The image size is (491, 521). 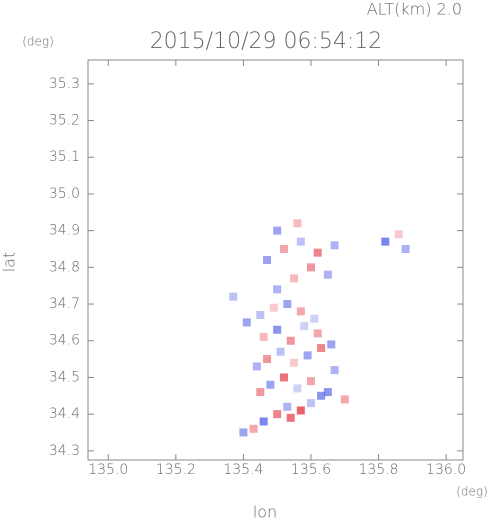 What do you see at coordinates (311, 470) in the screenshot?
I see `x-tick-label: 135.6` at bounding box center [311, 470].